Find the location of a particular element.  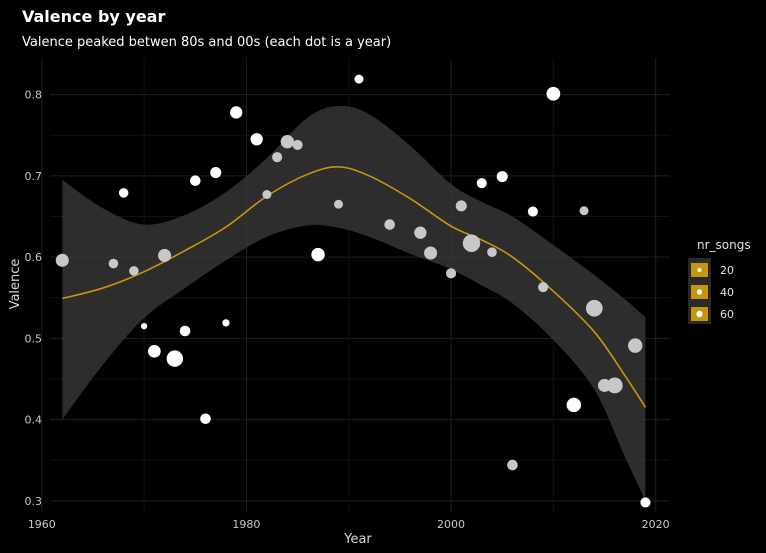

x-axis-ticks: 1960 1980 2000 2020 is located at coordinates (349, 524).